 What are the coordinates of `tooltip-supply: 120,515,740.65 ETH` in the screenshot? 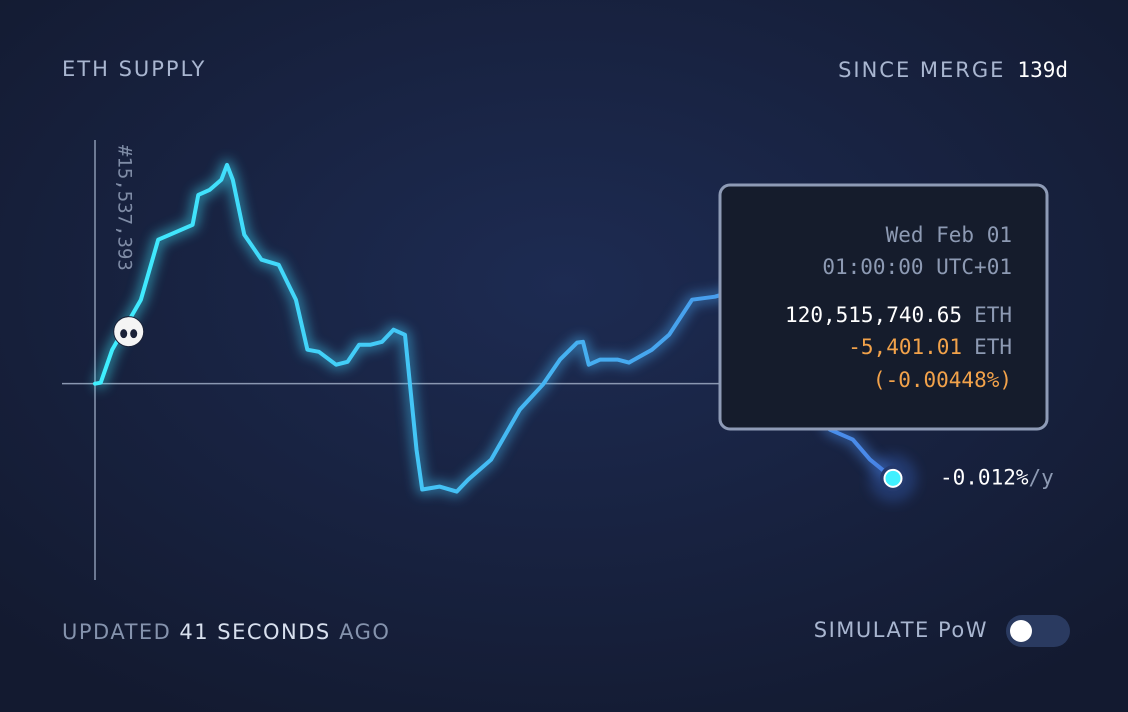 It's located at (898, 315).